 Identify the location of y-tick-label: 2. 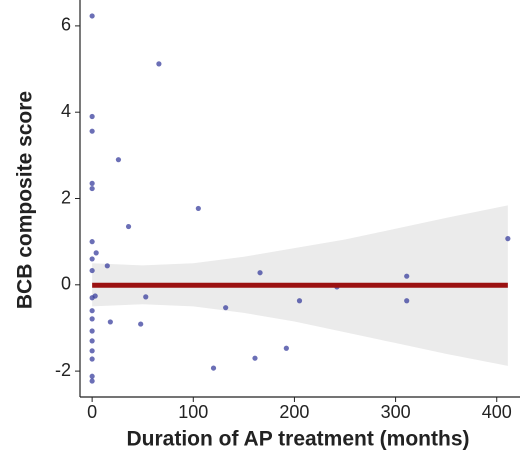
(66, 197).